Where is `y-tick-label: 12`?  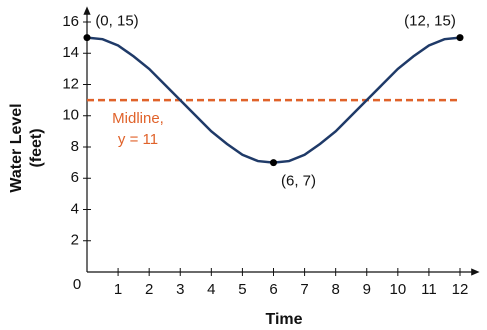
y-tick-label: 12 is located at coordinates (70, 83).